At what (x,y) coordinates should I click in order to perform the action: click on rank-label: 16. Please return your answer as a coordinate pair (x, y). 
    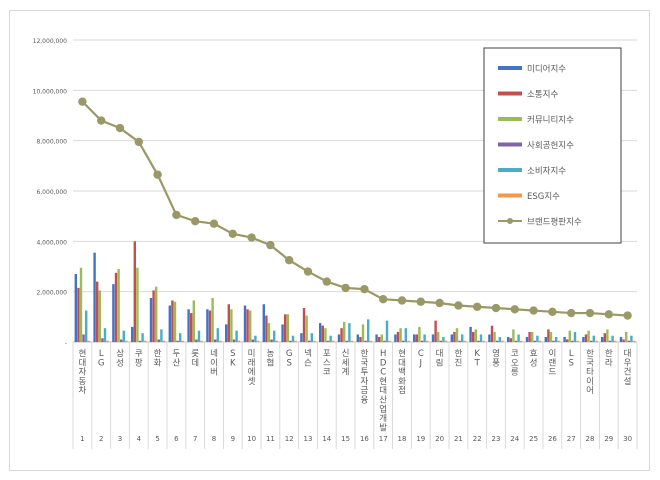
    Looking at the image, I should click on (364, 439).